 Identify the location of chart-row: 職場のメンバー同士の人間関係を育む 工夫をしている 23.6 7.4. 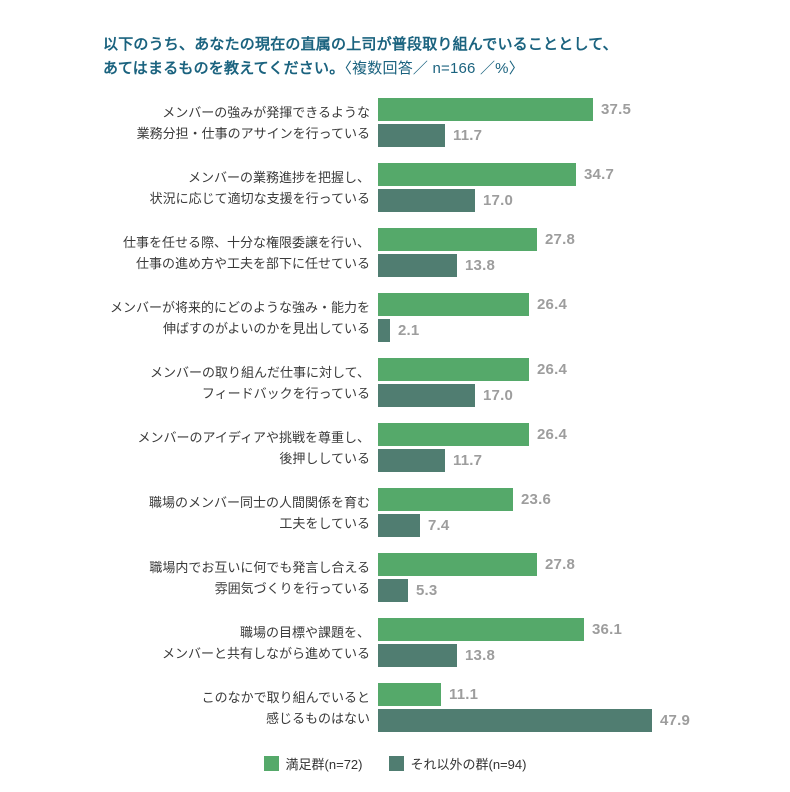
(431, 512).